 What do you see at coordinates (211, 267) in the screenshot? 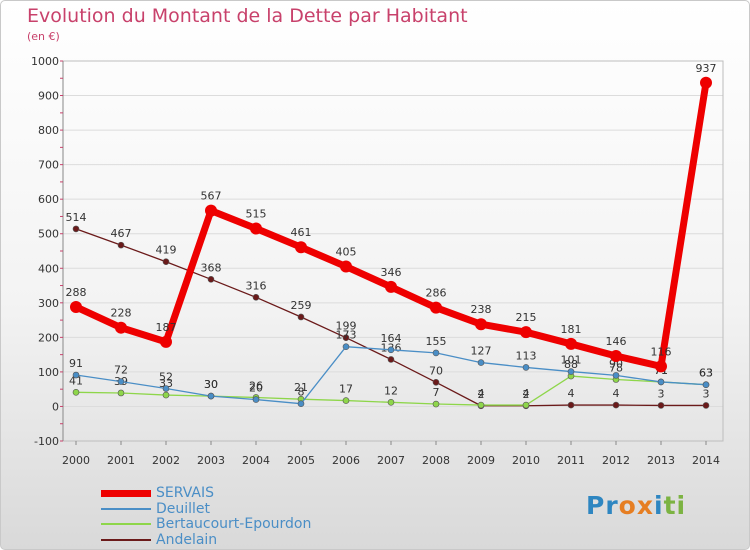
I see `data-label: 368` at bounding box center [211, 267].